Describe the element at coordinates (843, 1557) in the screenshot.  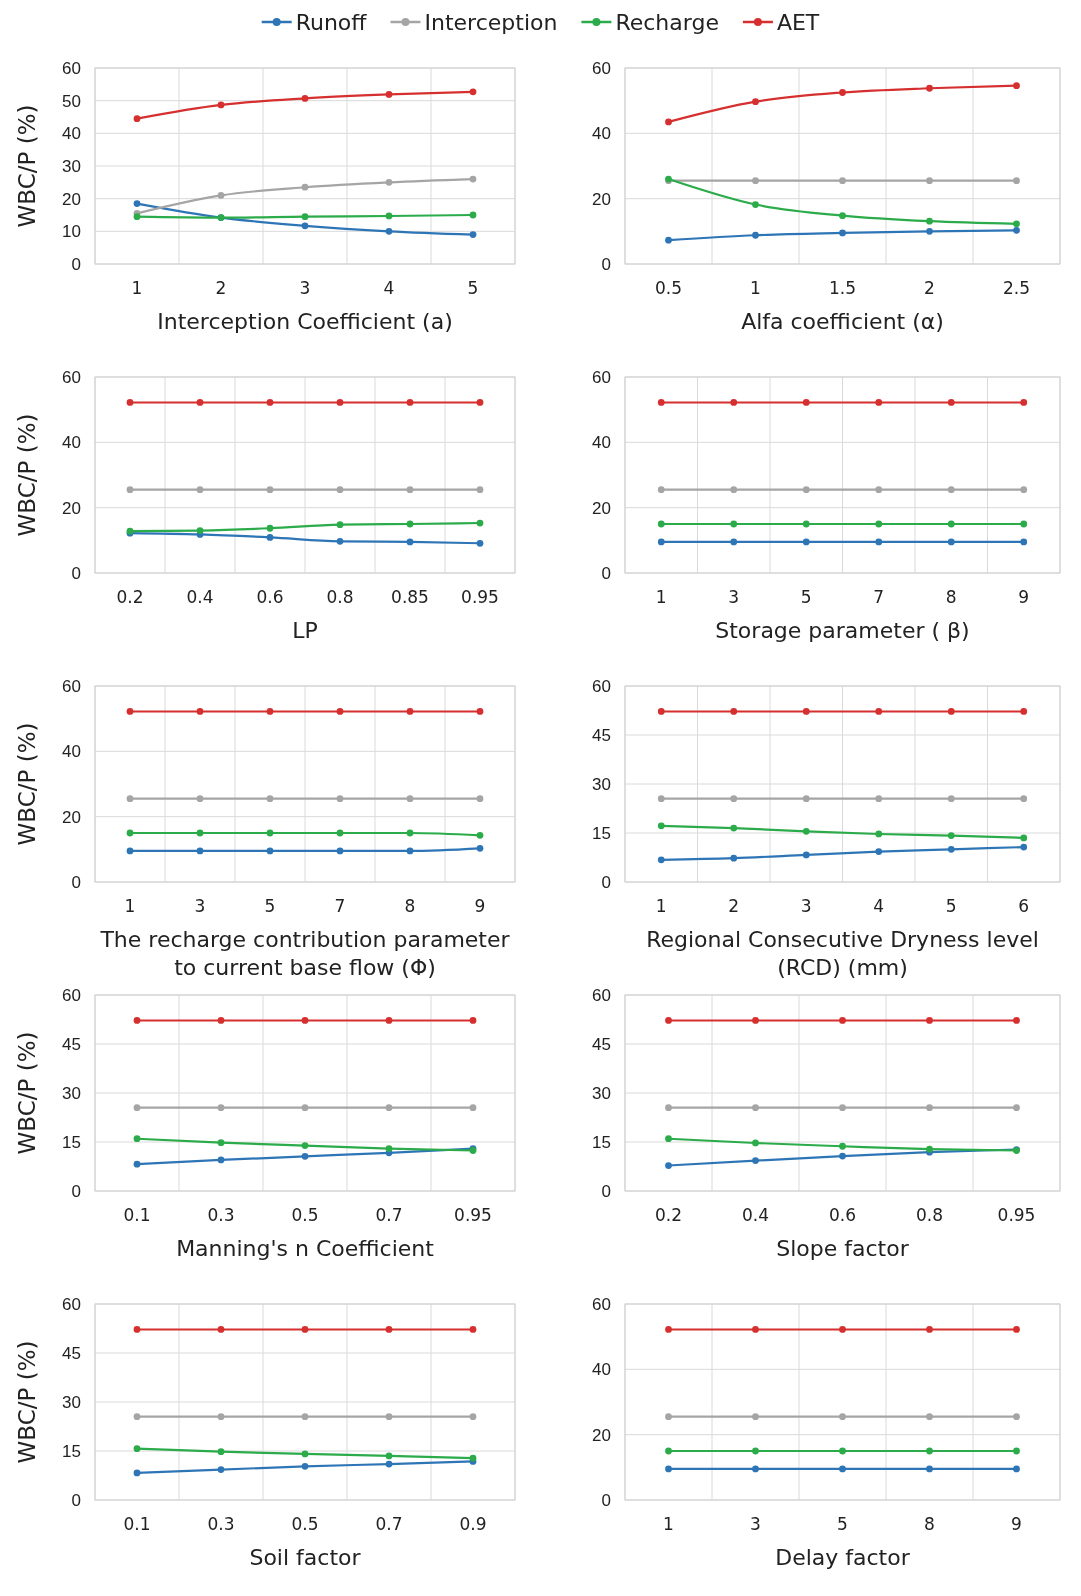
I see `x-axis-title: Delay factor` at that location.